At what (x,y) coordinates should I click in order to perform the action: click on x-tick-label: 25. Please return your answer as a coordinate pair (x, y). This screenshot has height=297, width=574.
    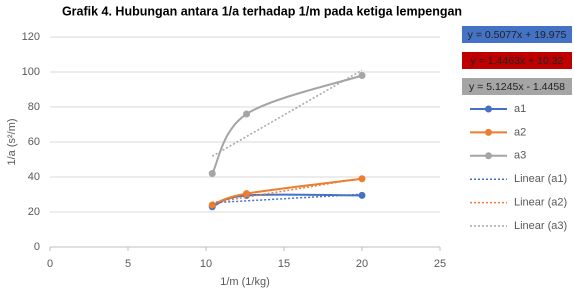
    Looking at the image, I should click on (440, 264).